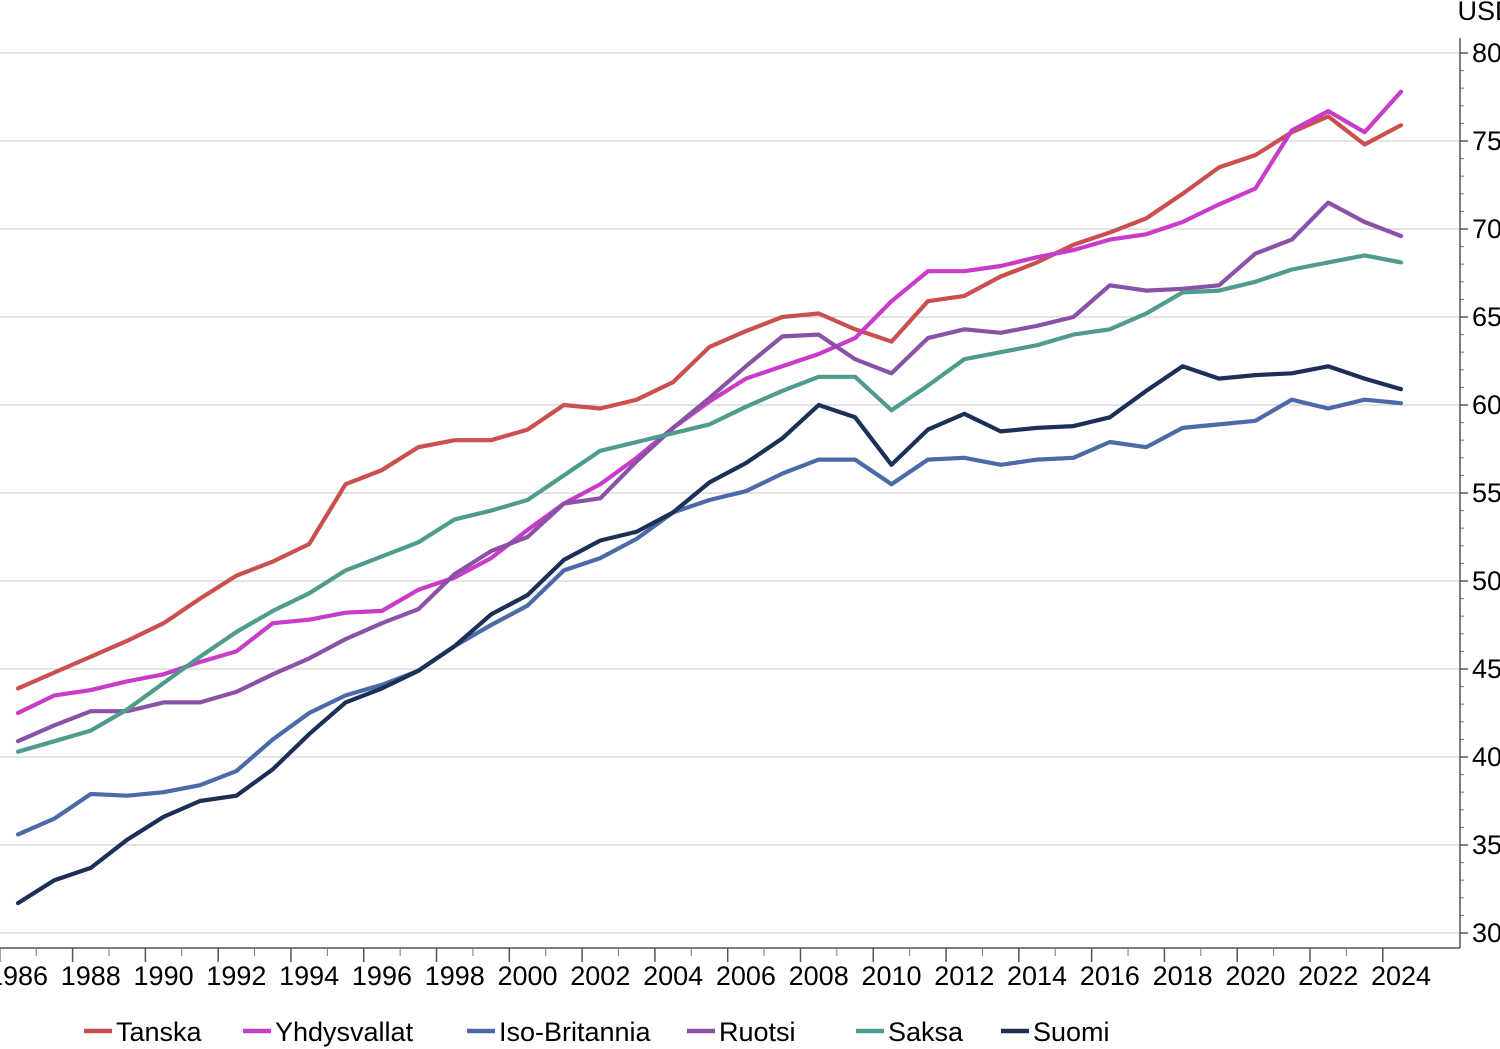 Image resolution: width=1500 pixels, height=1049 pixels. Describe the element at coordinates (746, 976) in the screenshot. I see `x-tick-label-2006: 2006` at that location.